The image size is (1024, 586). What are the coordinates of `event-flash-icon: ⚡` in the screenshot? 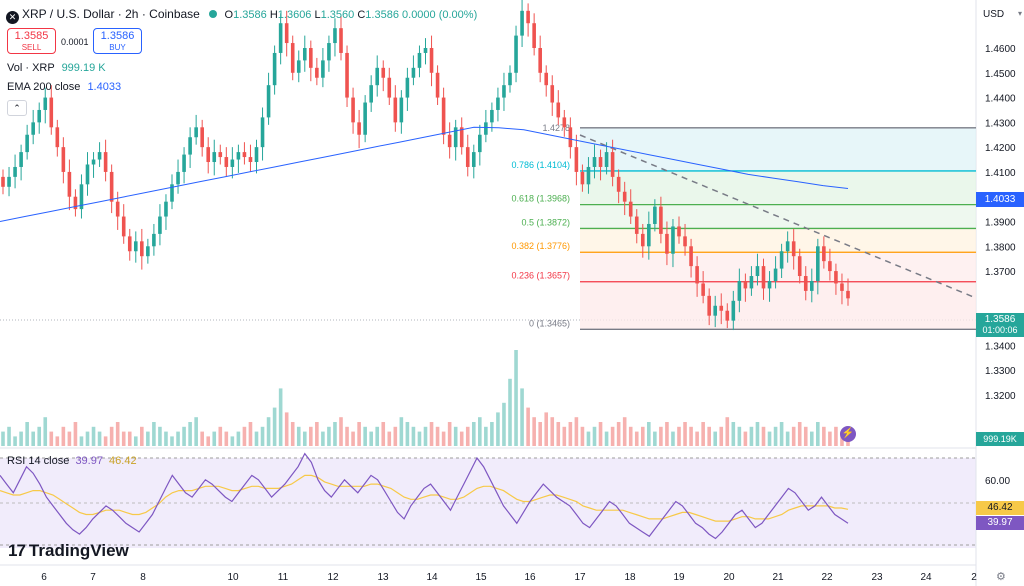 It's located at (848, 434).